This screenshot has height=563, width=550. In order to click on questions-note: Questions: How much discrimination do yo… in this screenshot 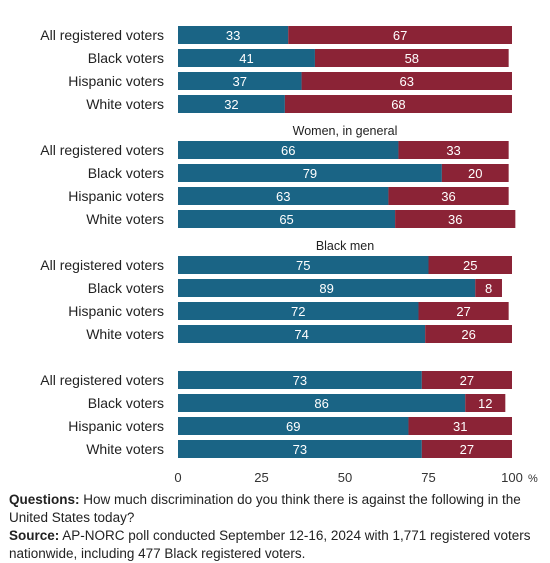, I will do `click(274, 509)`.